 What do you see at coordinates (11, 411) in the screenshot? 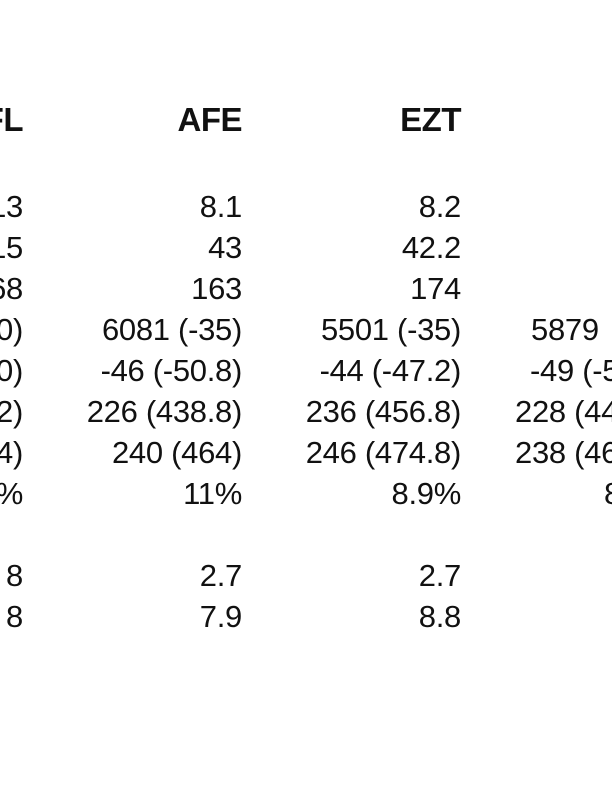
I see `table-cell: 2)` at bounding box center [11, 411].